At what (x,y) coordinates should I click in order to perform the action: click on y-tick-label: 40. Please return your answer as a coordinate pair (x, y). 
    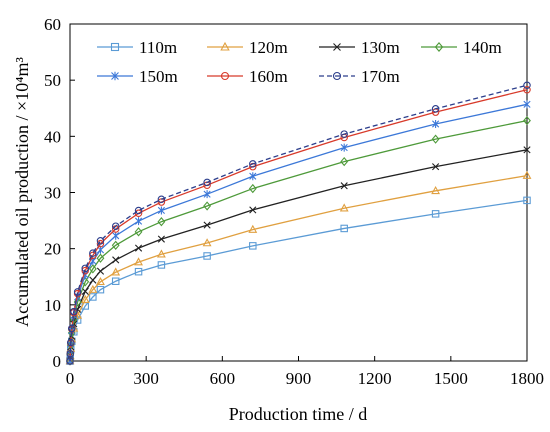
    Looking at the image, I should click on (52, 136).